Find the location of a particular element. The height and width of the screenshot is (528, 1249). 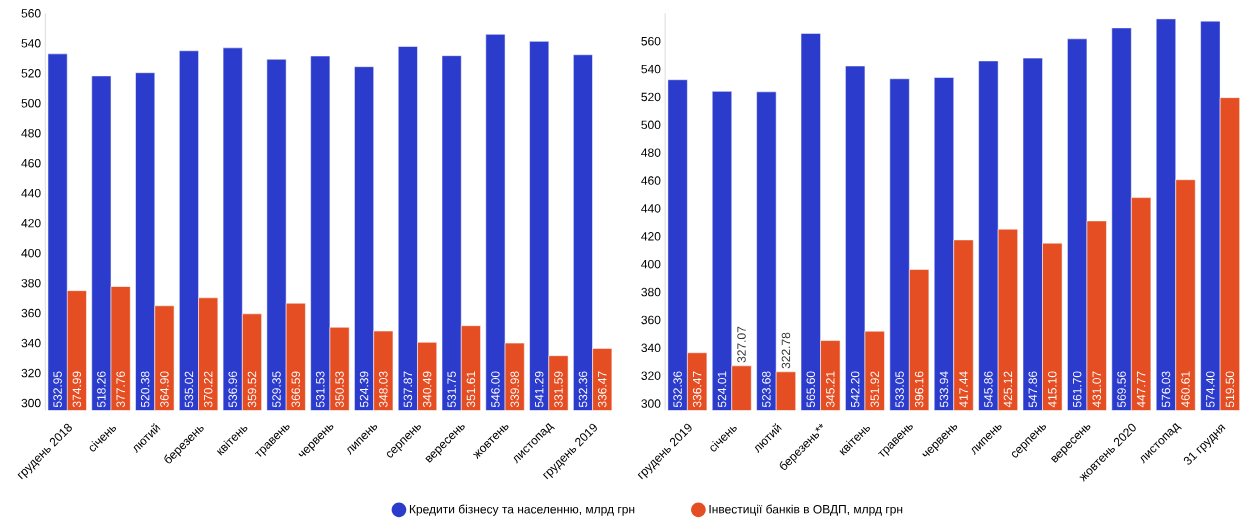

data-label: 524.39 is located at coordinates (364, 389).